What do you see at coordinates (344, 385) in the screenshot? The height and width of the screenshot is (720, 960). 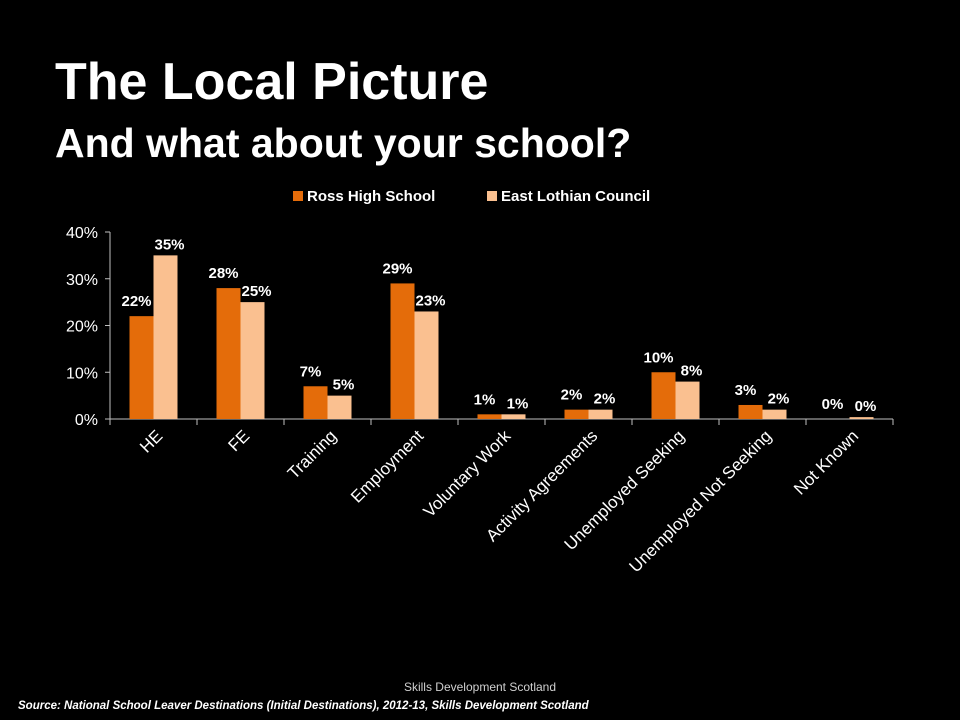 I see `data-label: 5%` at bounding box center [344, 385].